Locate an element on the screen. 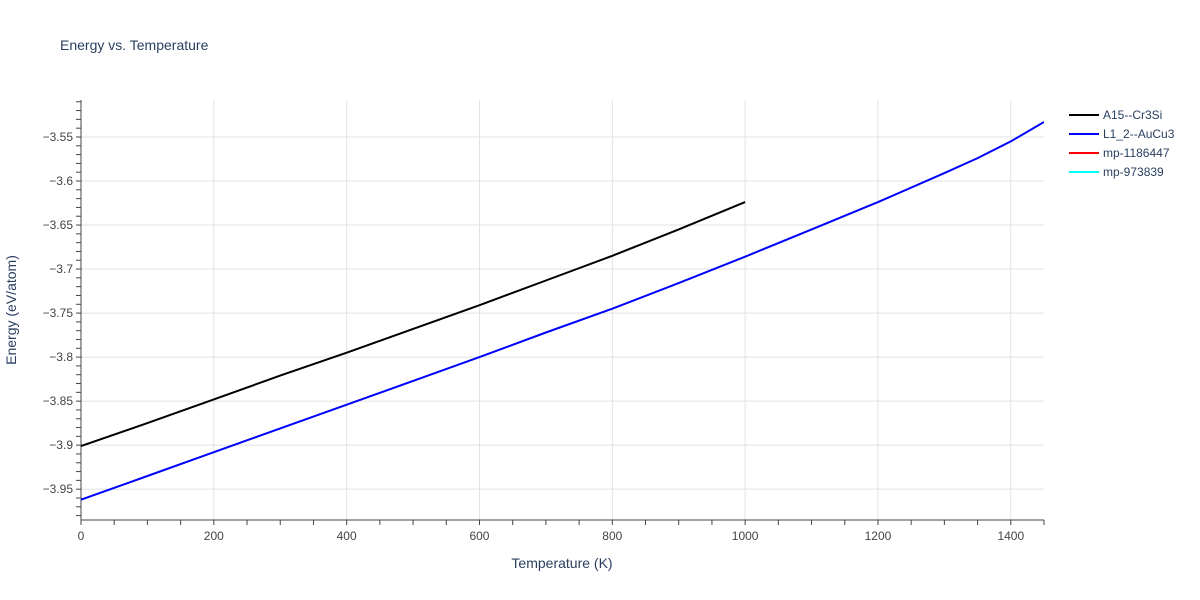  y-tick-label: −3.95 is located at coordinates (58, 489).